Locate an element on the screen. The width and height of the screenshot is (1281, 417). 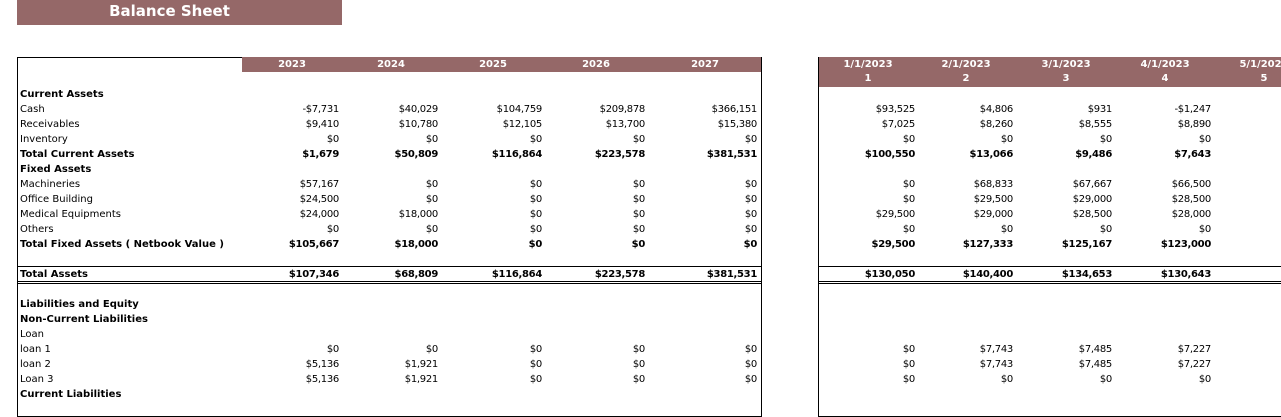
annual-cell: $24,000 is located at coordinates (319, 214).